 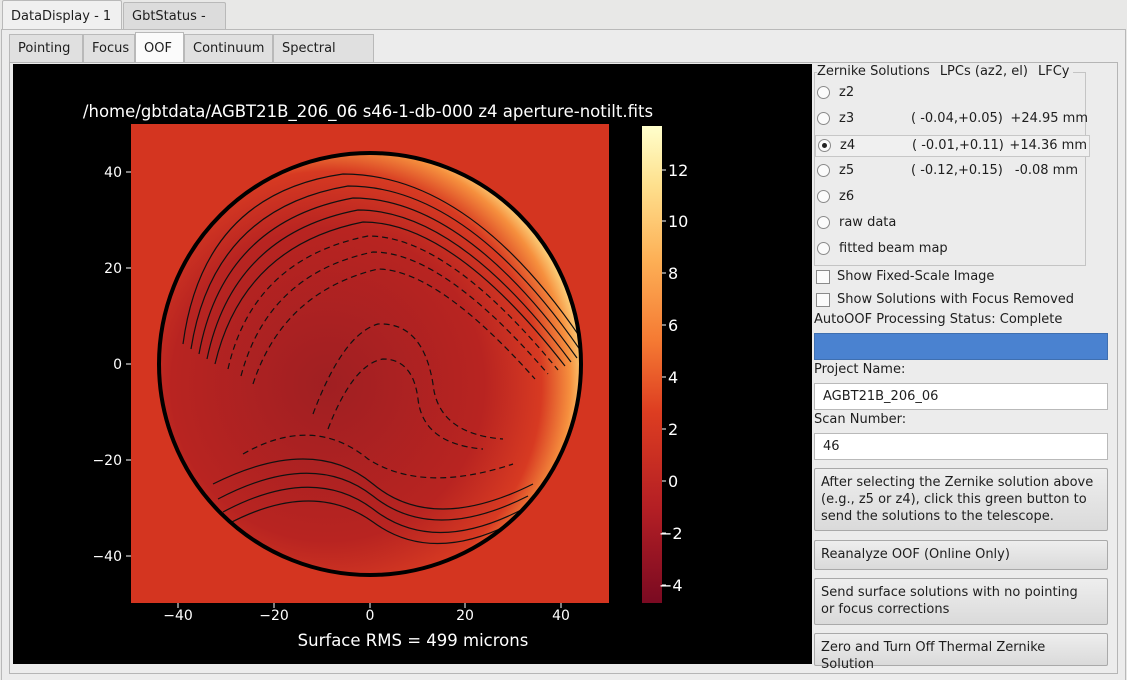 What do you see at coordinates (961, 346) in the screenshot?
I see `processing-status-bar` at bounding box center [961, 346].